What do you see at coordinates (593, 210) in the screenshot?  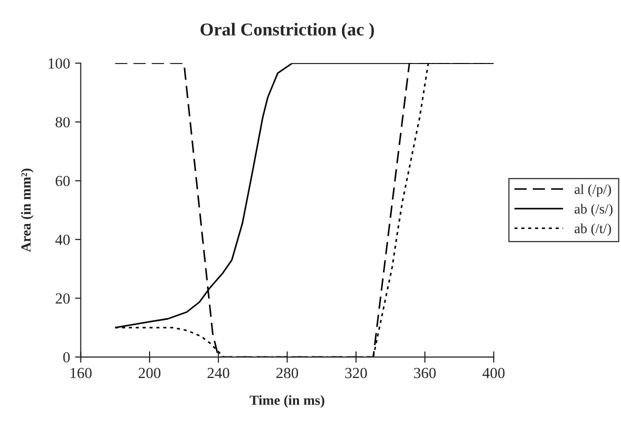 I see `legend-label: ab (/s/)` at bounding box center [593, 210].